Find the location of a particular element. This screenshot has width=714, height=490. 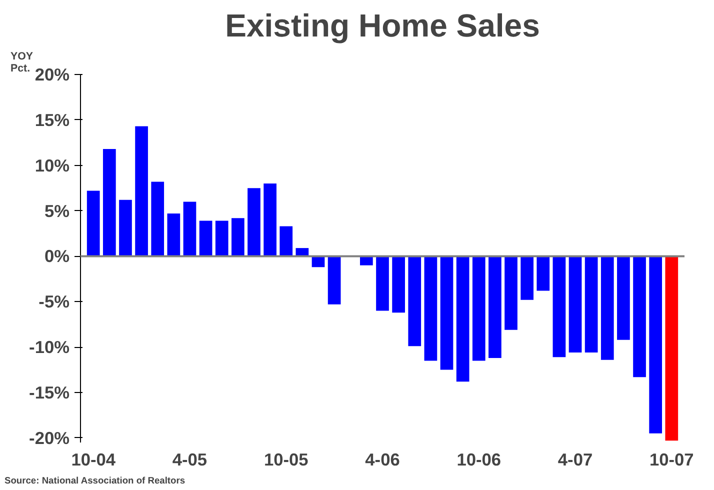

source-note: Source: National Association of Realtors is located at coordinates (95, 481).